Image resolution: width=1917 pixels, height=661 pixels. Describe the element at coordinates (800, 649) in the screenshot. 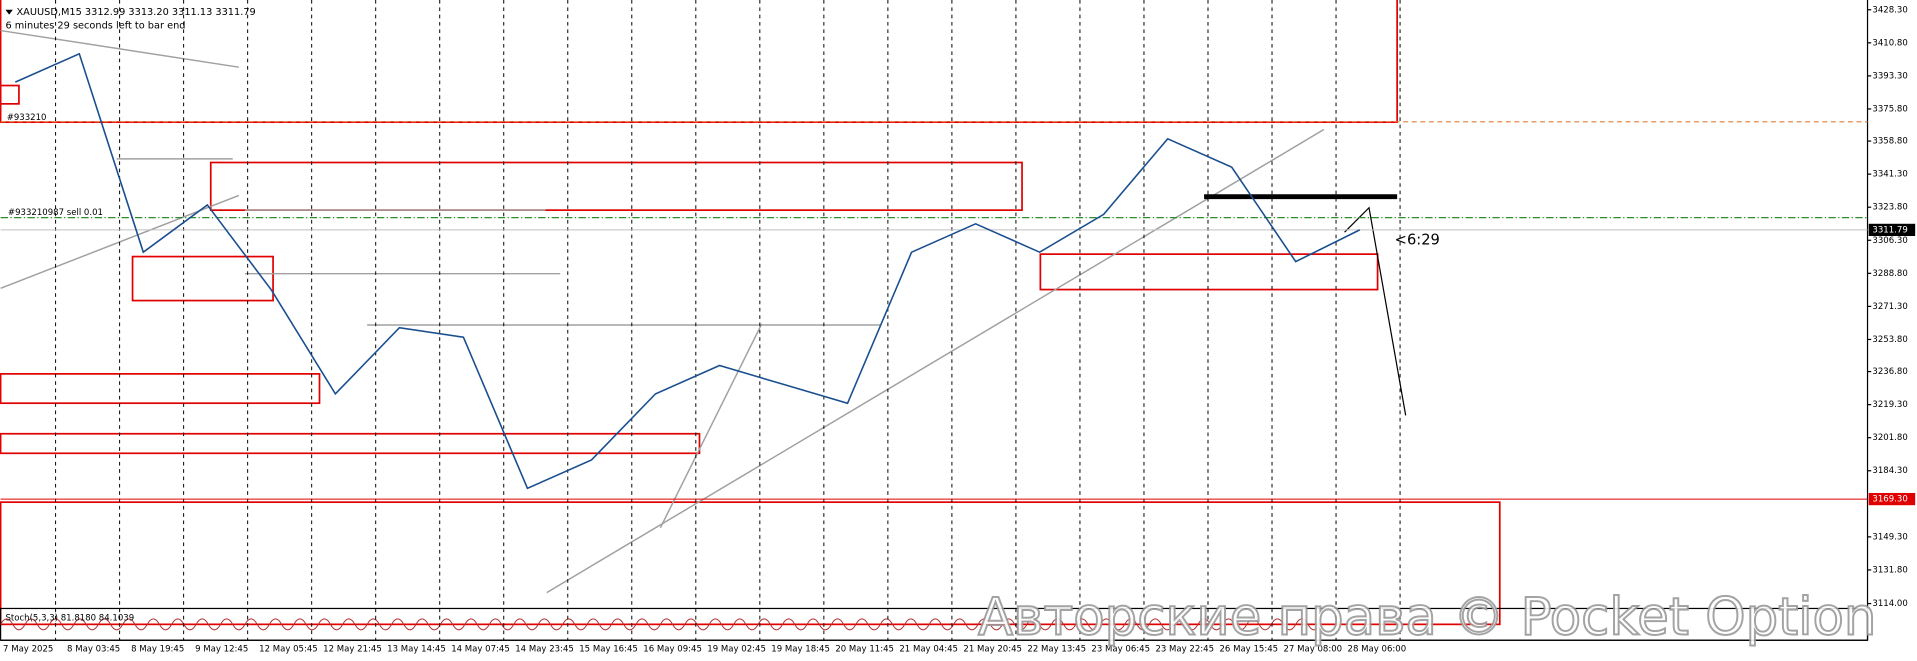

I see `x-tick-label: 19 May 18:45` at that location.